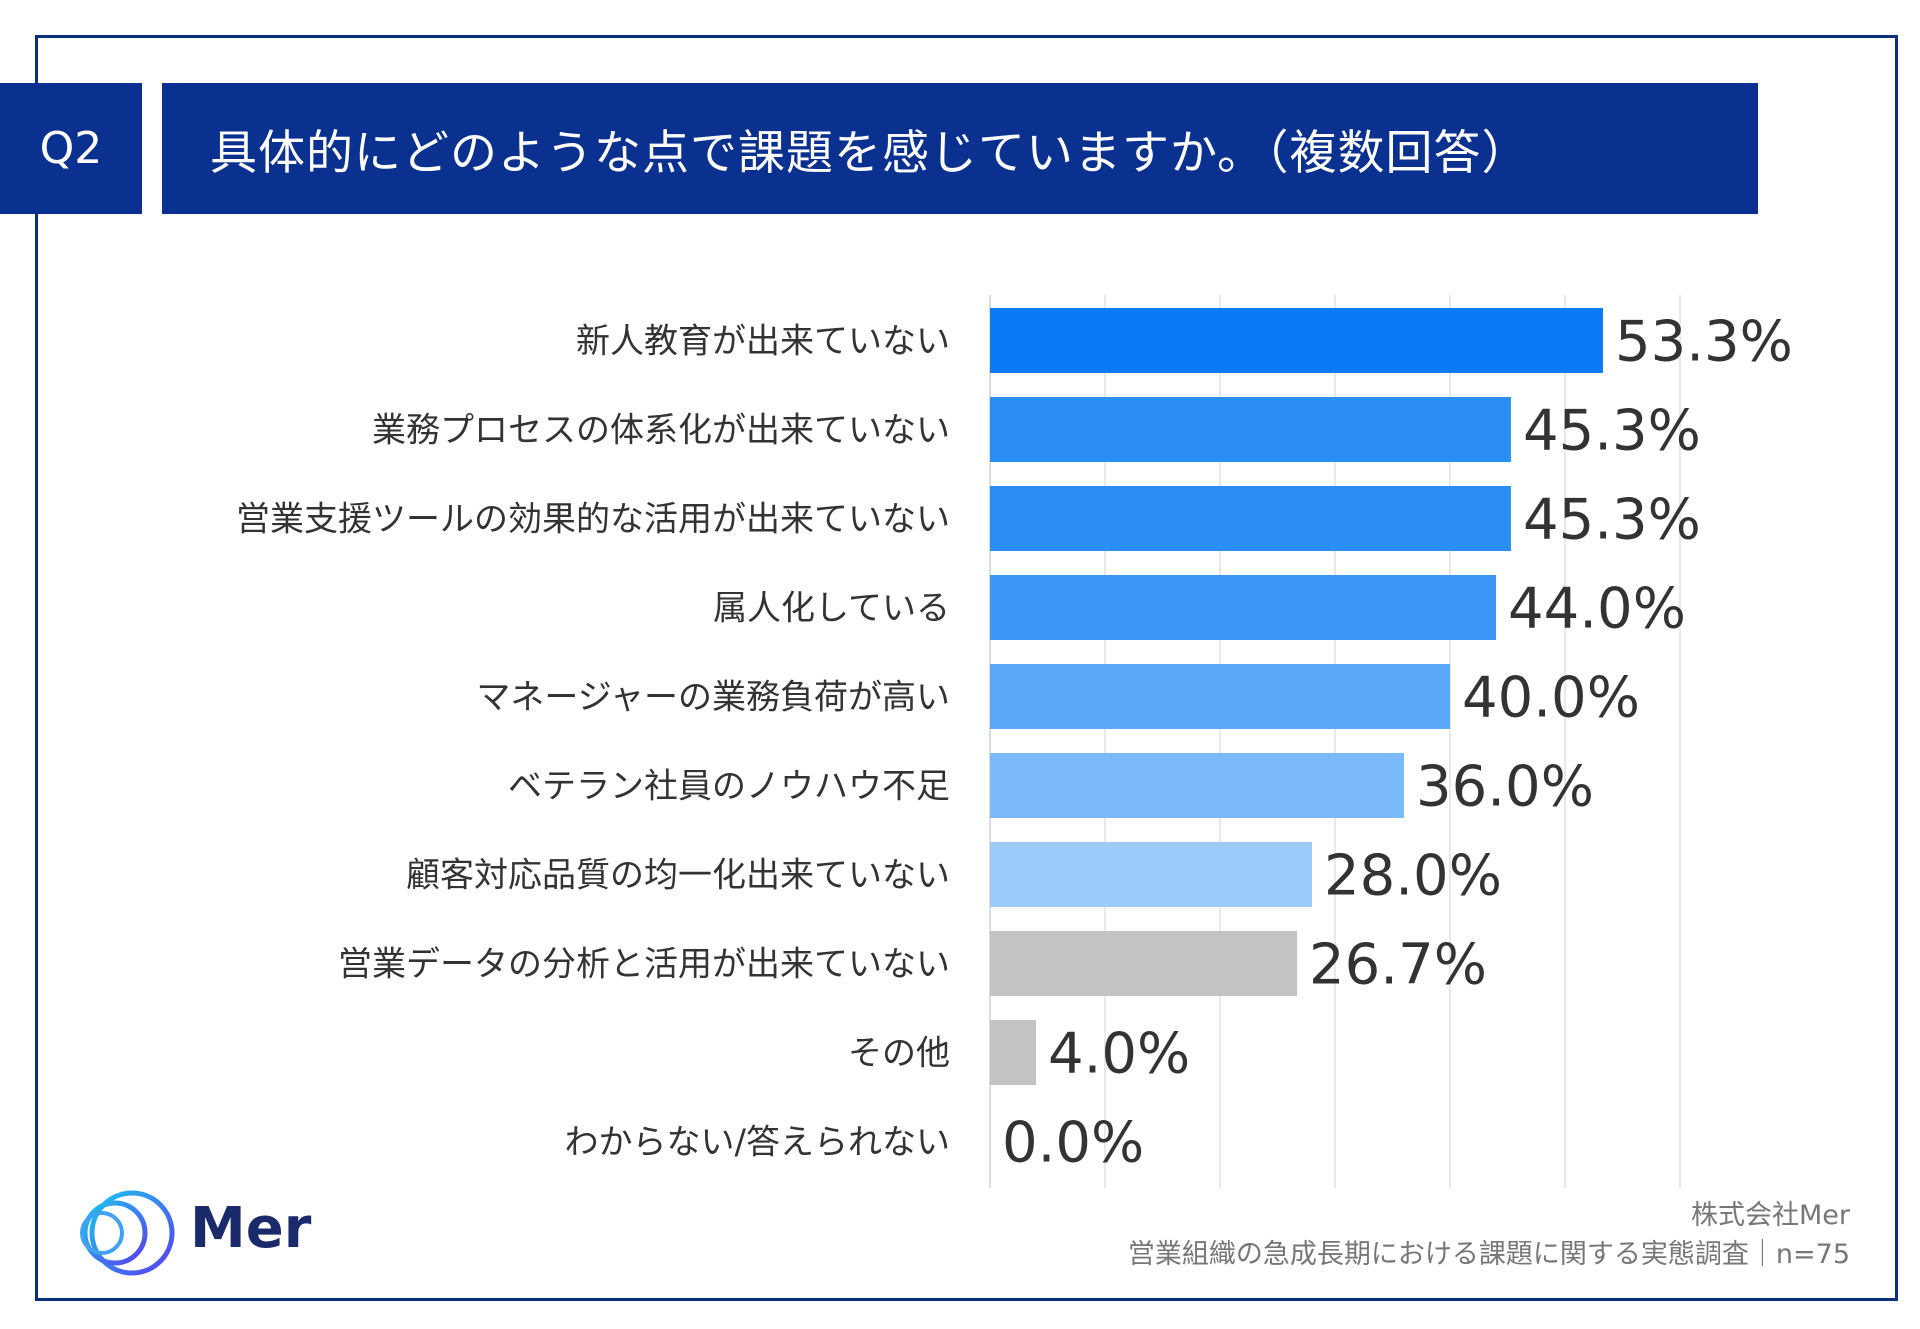  I want to click on mer-rings-logo-icon, so click(127, 1233).